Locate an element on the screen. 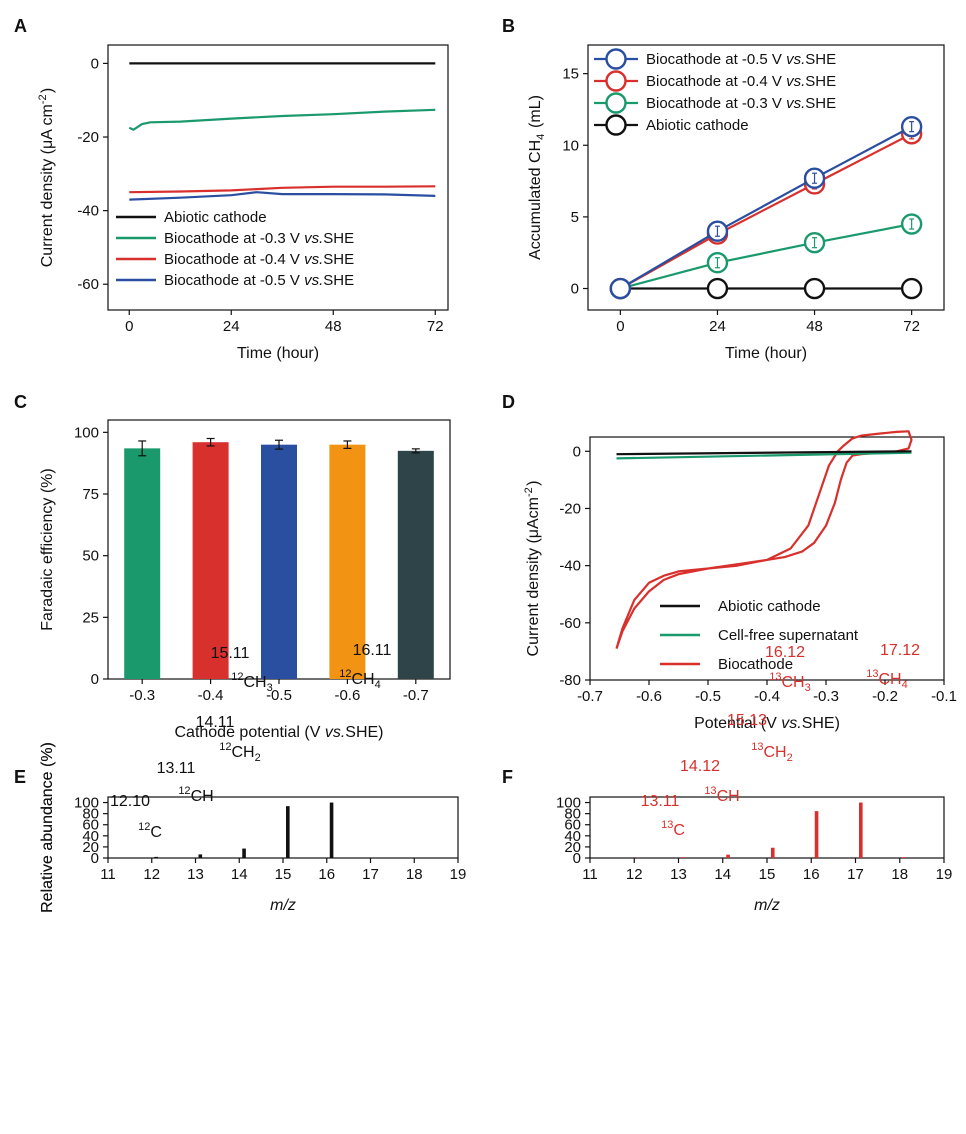 The image size is (966, 1134). panel-e-peak-mass-label: 16.11 is located at coordinates (372, 650).